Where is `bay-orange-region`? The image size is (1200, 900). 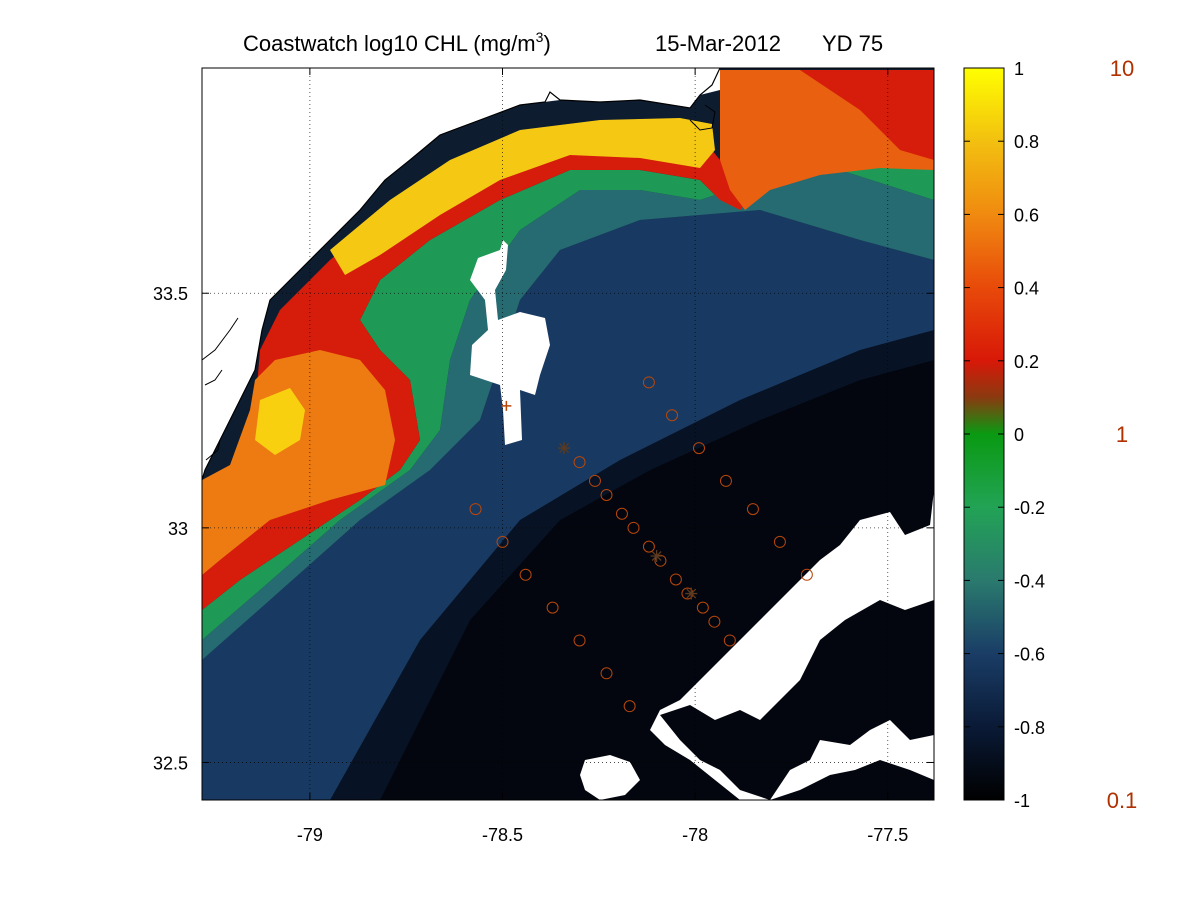
bay-orange-region is located at coordinates (827, 140).